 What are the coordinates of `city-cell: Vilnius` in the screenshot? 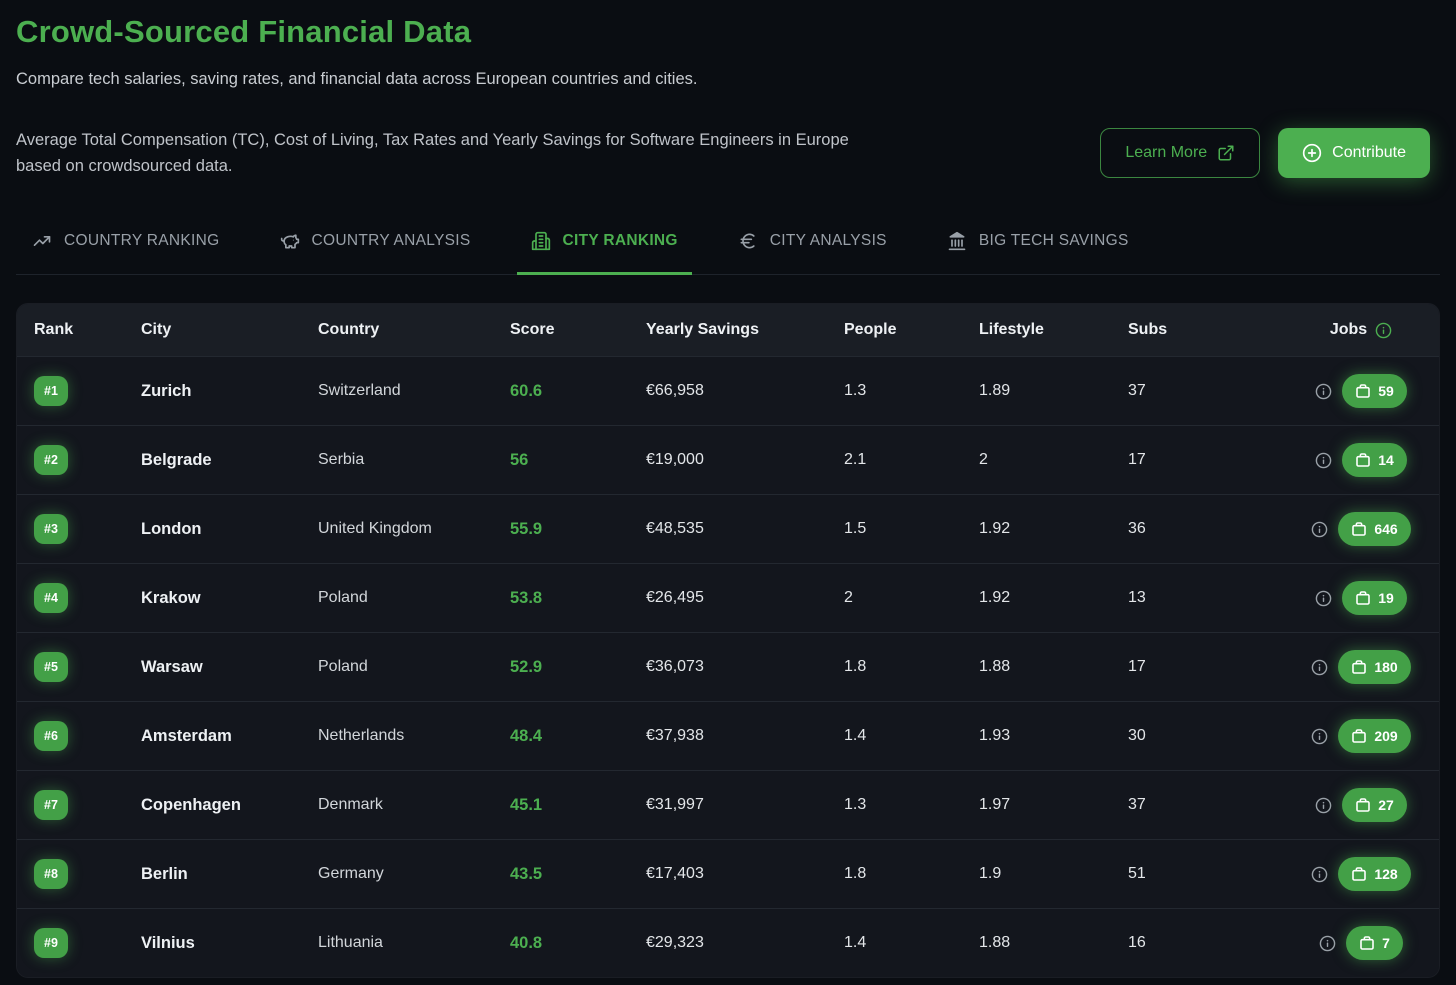 It's located at (168, 942).